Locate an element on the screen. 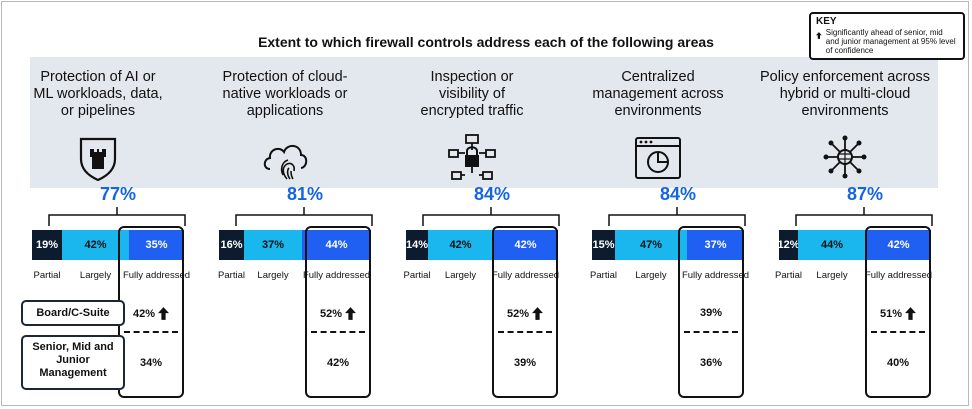 The width and height of the screenshot is (972, 409). bar-segment-largely: 37% is located at coordinates (273, 245).